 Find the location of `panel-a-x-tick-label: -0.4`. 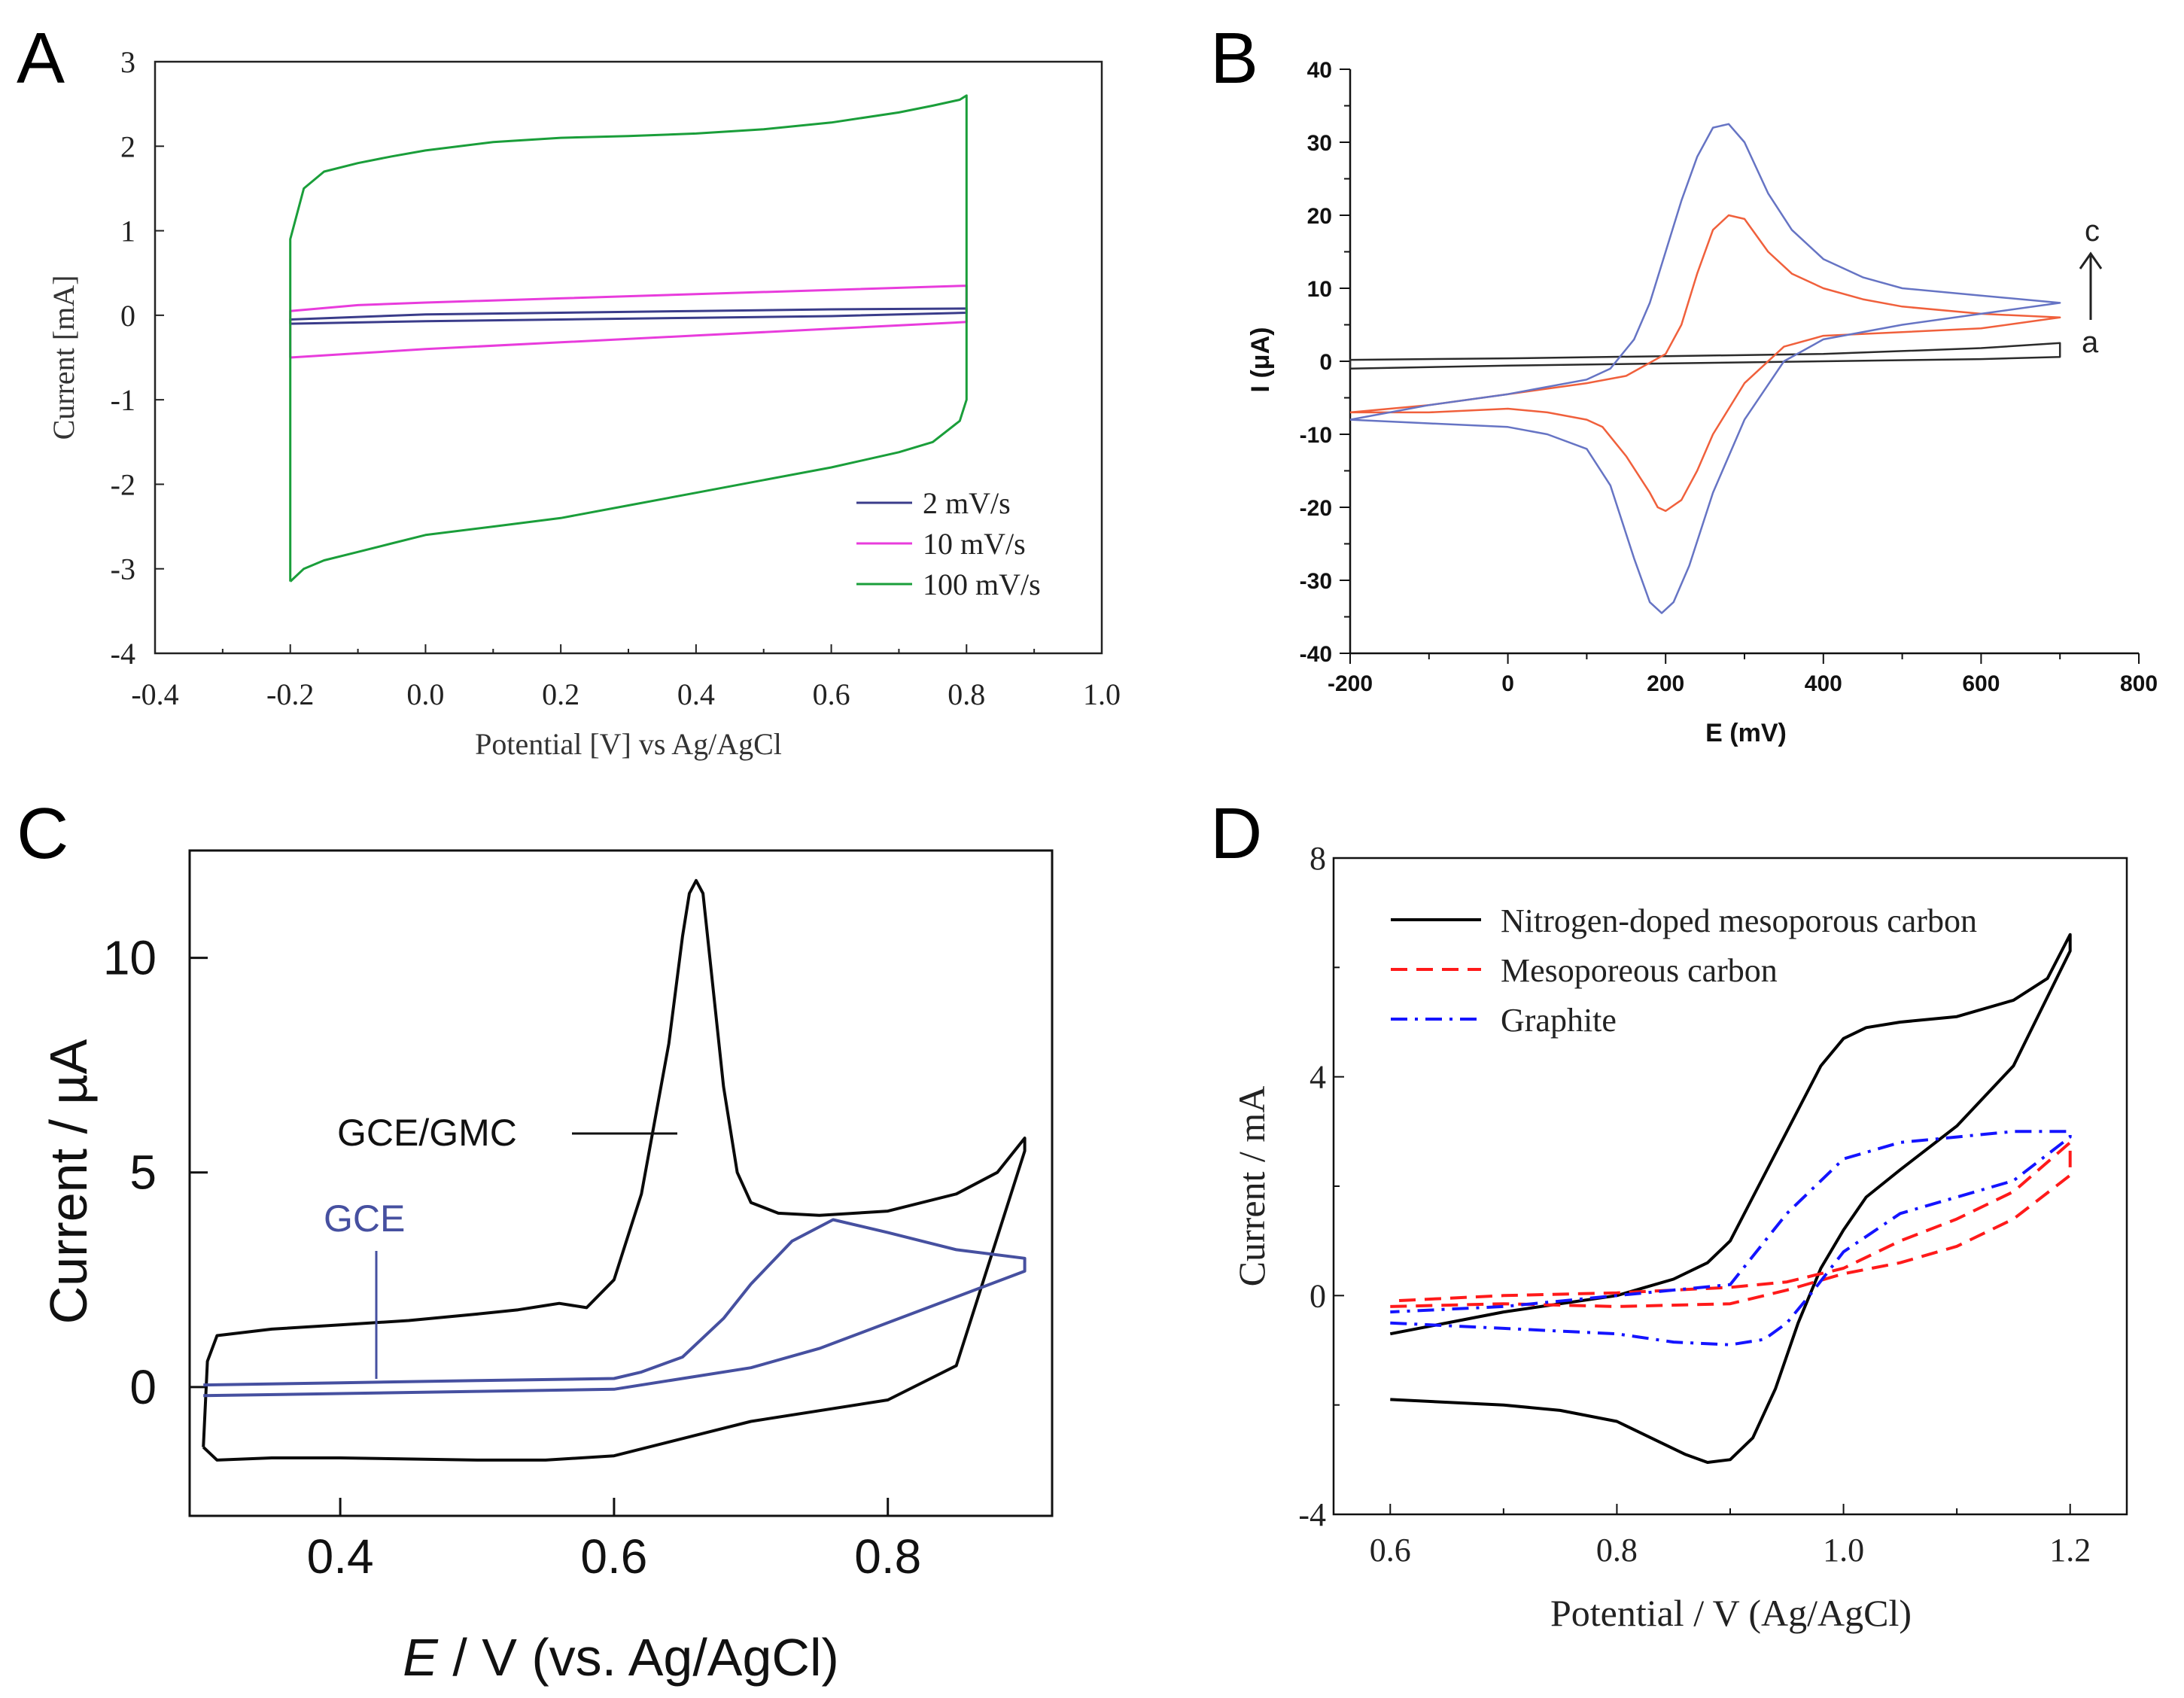

panel-a-x-tick-label: -0.4 is located at coordinates (154, 694).